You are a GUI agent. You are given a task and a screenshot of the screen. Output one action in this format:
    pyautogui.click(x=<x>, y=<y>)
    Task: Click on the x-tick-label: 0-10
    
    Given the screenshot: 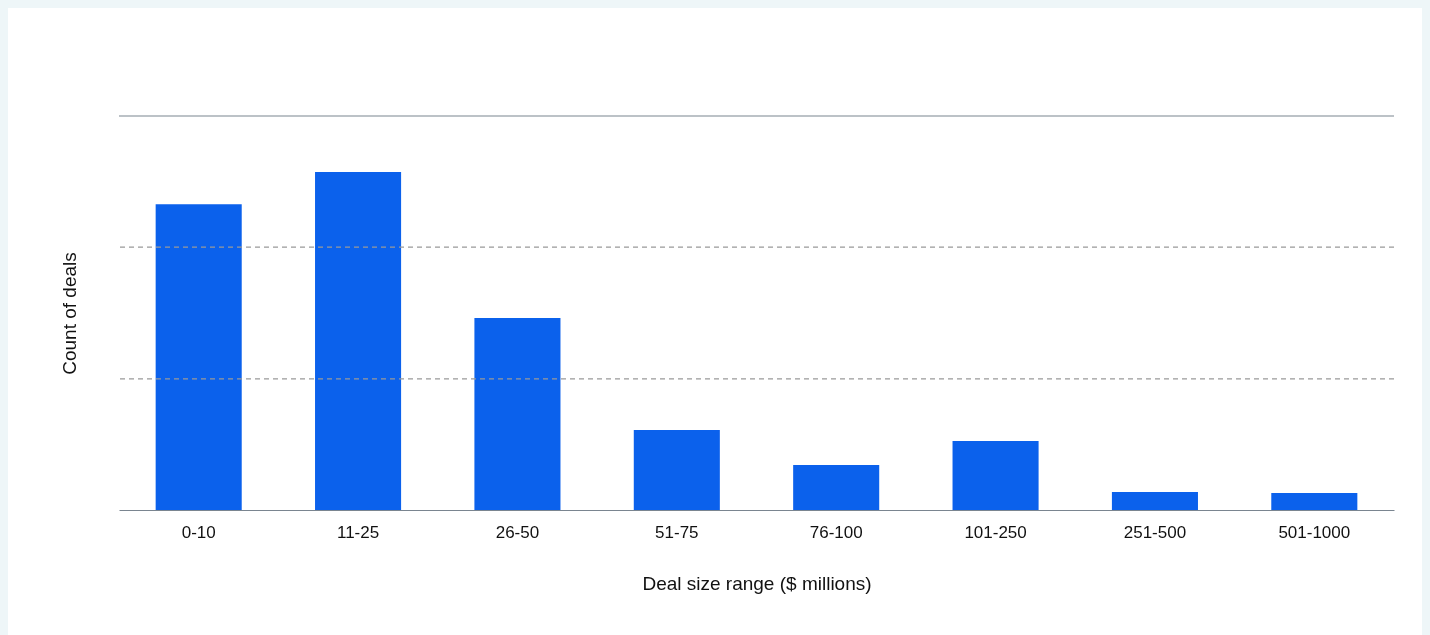 What is the action you would take?
    pyautogui.click(x=198, y=532)
    